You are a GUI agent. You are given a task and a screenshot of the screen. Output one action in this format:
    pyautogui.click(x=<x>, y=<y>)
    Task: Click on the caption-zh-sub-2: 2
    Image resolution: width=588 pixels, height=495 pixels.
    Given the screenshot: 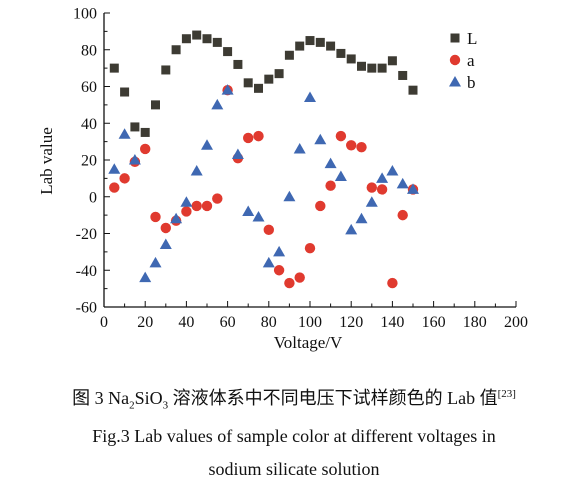 What is the action you would take?
    pyautogui.click(x=132, y=405)
    